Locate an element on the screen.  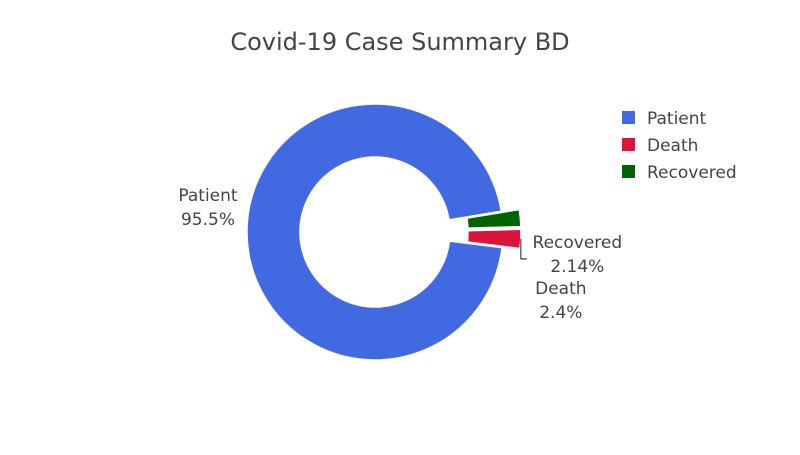
chart-title: Covid-19 Case Summary BD is located at coordinates (399, 42).